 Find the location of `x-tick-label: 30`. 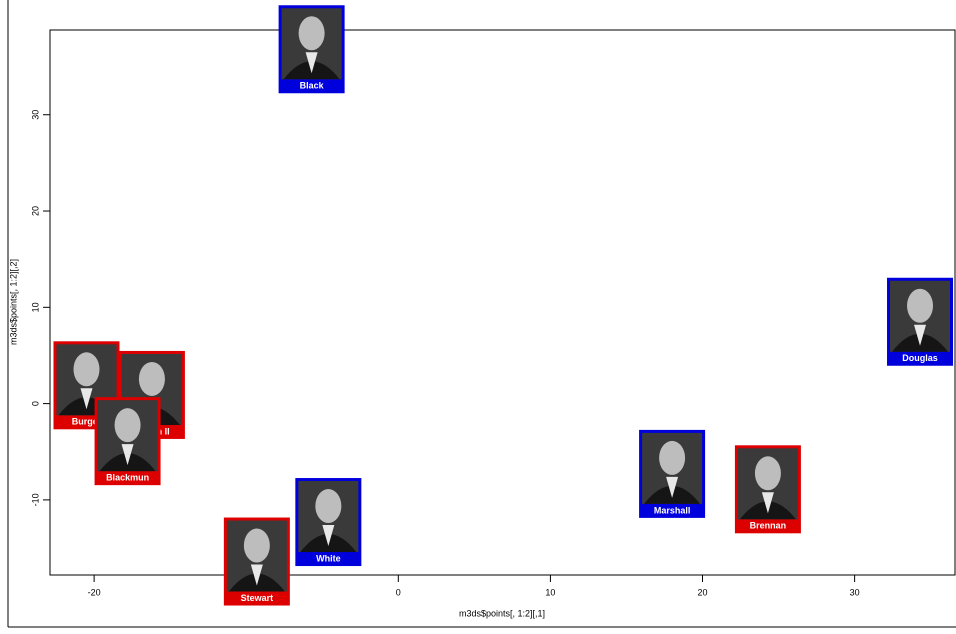

x-tick-label: 30 is located at coordinates (855, 592).